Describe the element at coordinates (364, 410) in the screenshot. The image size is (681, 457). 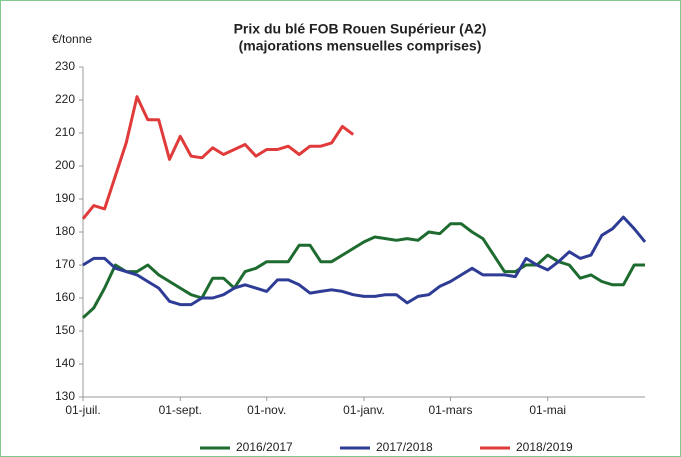
I see `x-tick-label: 01-janv.` at that location.